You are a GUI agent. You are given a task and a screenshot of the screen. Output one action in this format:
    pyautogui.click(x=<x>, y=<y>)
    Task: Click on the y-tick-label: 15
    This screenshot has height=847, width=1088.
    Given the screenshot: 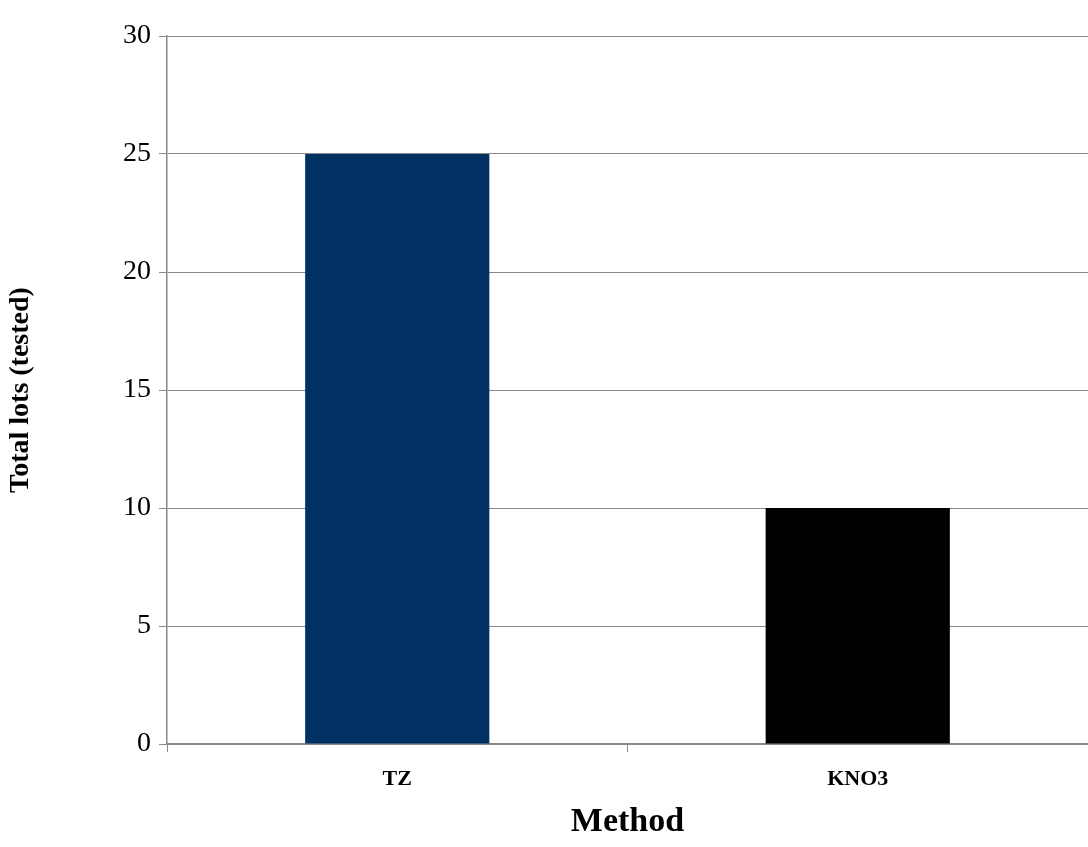 What is the action you would take?
    pyautogui.click(x=137, y=388)
    